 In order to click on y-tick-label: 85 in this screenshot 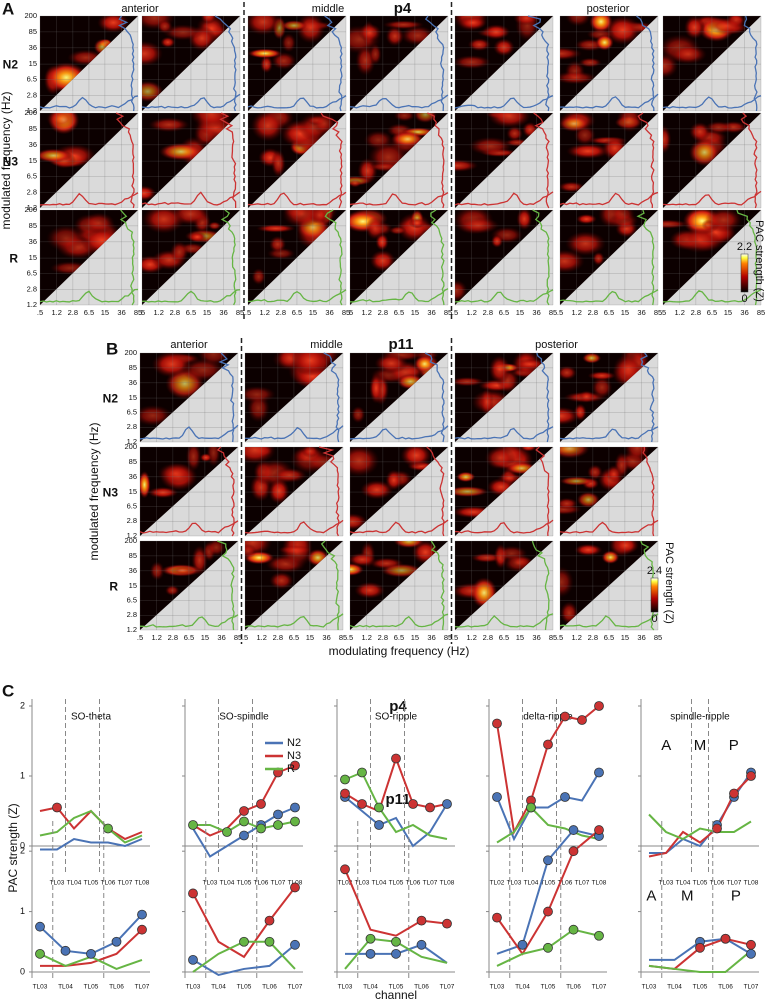, I will do `click(33, 31)`.